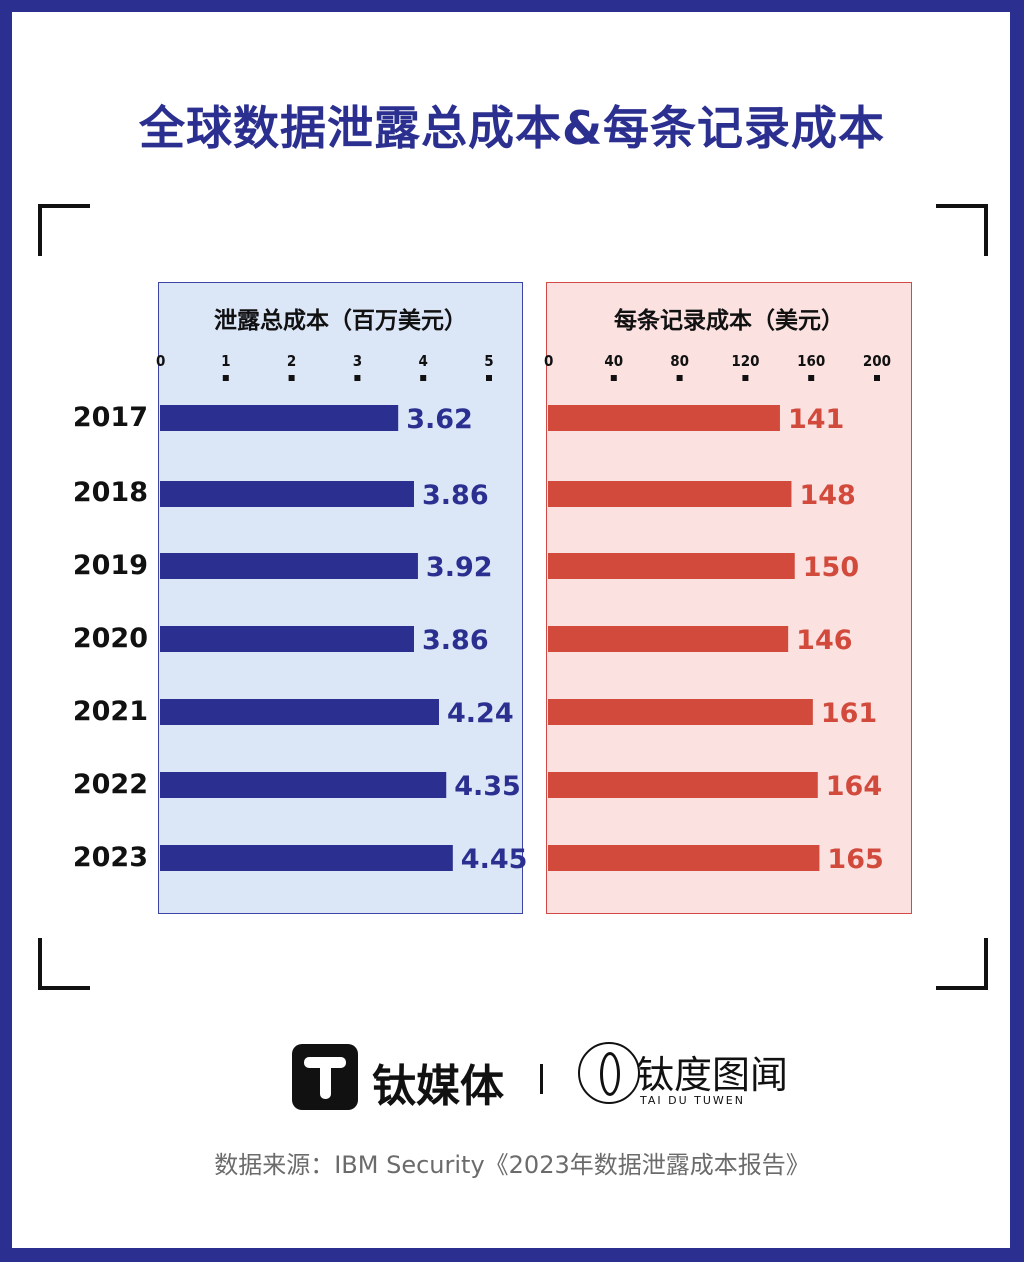 Image resolution: width=1024 pixels, height=1262 pixels. I want to click on bar-value-label: 4.45, so click(494, 859).